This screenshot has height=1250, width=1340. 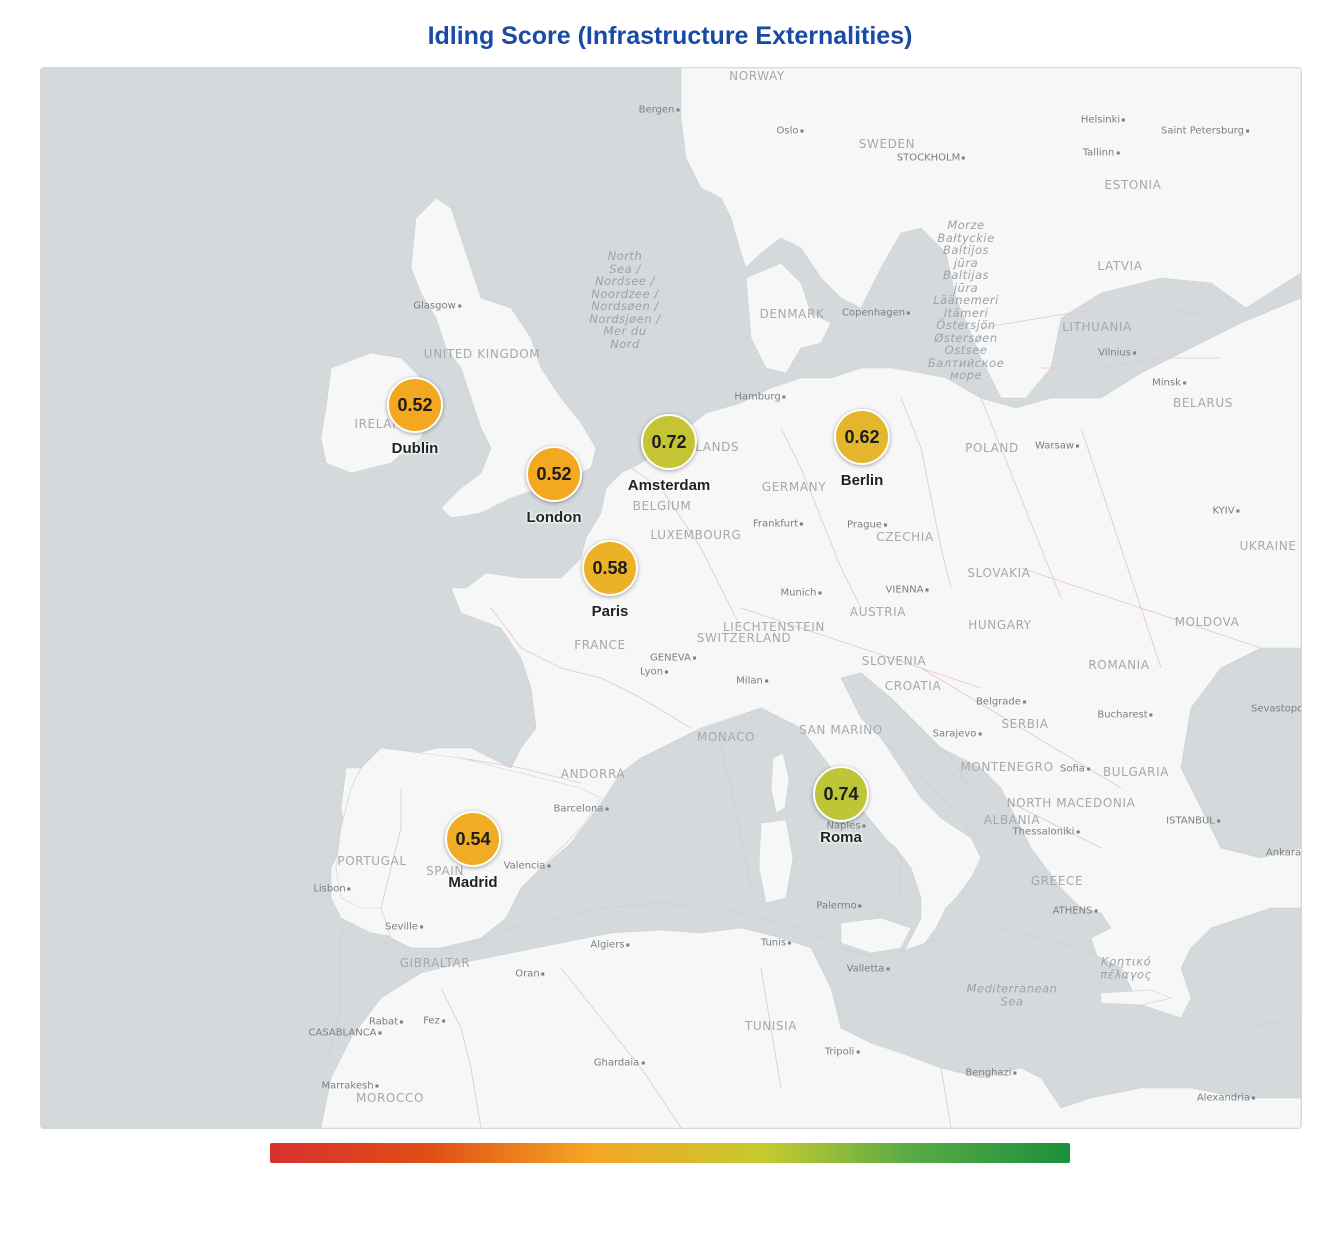 What do you see at coordinates (867, 525) in the screenshot?
I see `city-label: Prague` at bounding box center [867, 525].